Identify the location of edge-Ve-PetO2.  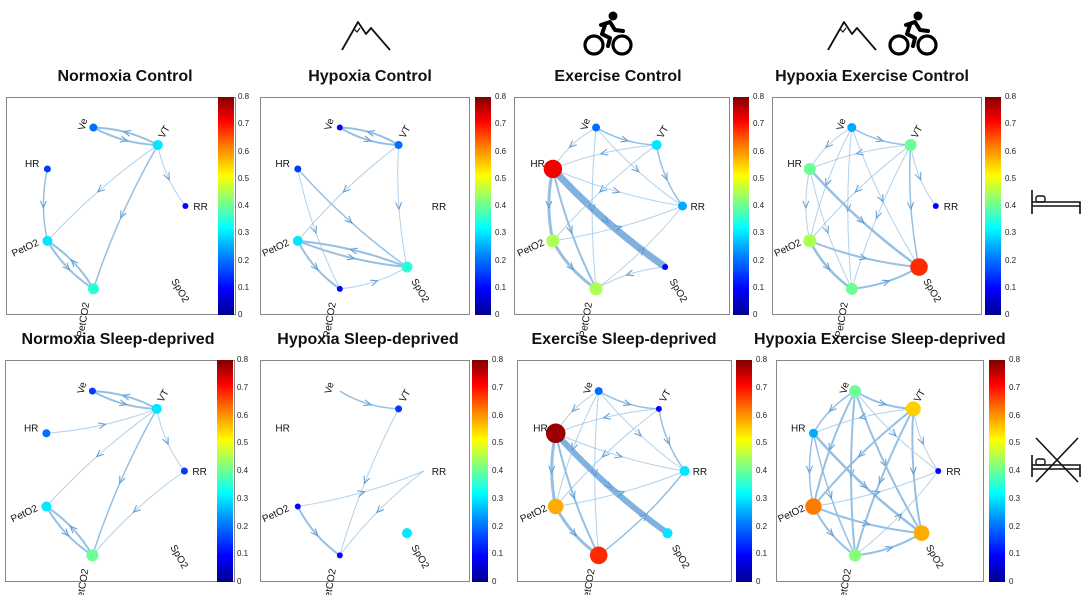
(834, 448).